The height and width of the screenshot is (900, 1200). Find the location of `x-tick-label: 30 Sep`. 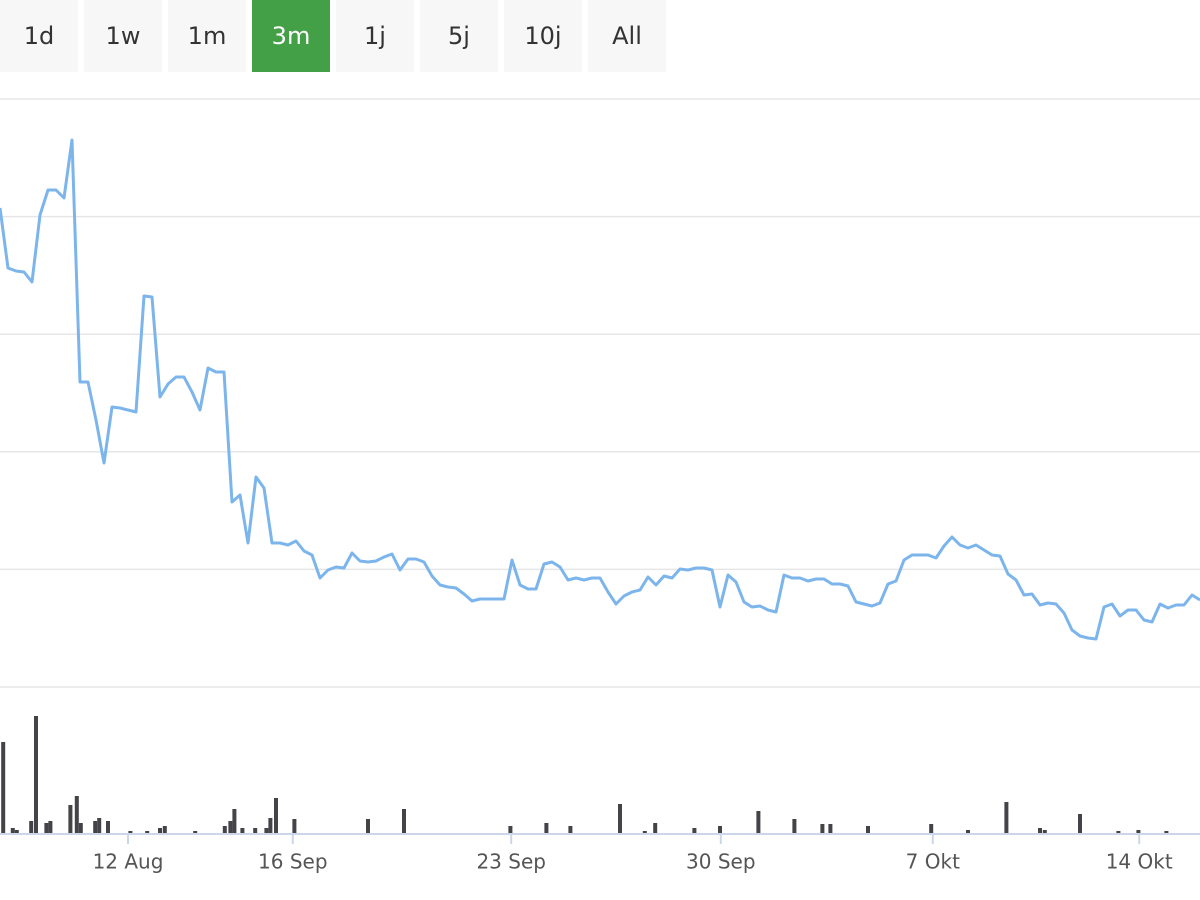

x-tick-label: 30 Sep is located at coordinates (721, 862).